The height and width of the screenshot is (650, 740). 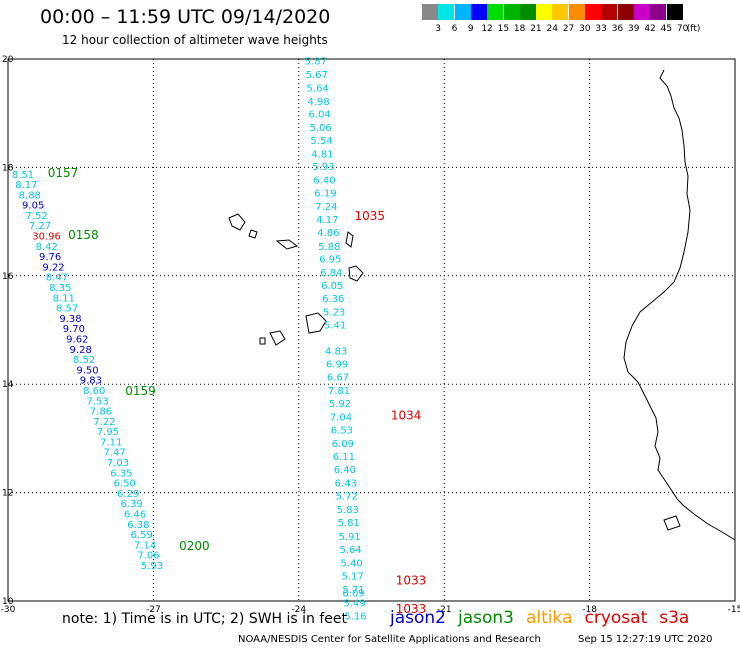 What do you see at coordinates (536, 29) in the screenshot?
I see `colorbar-label: 21` at bounding box center [536, 29].